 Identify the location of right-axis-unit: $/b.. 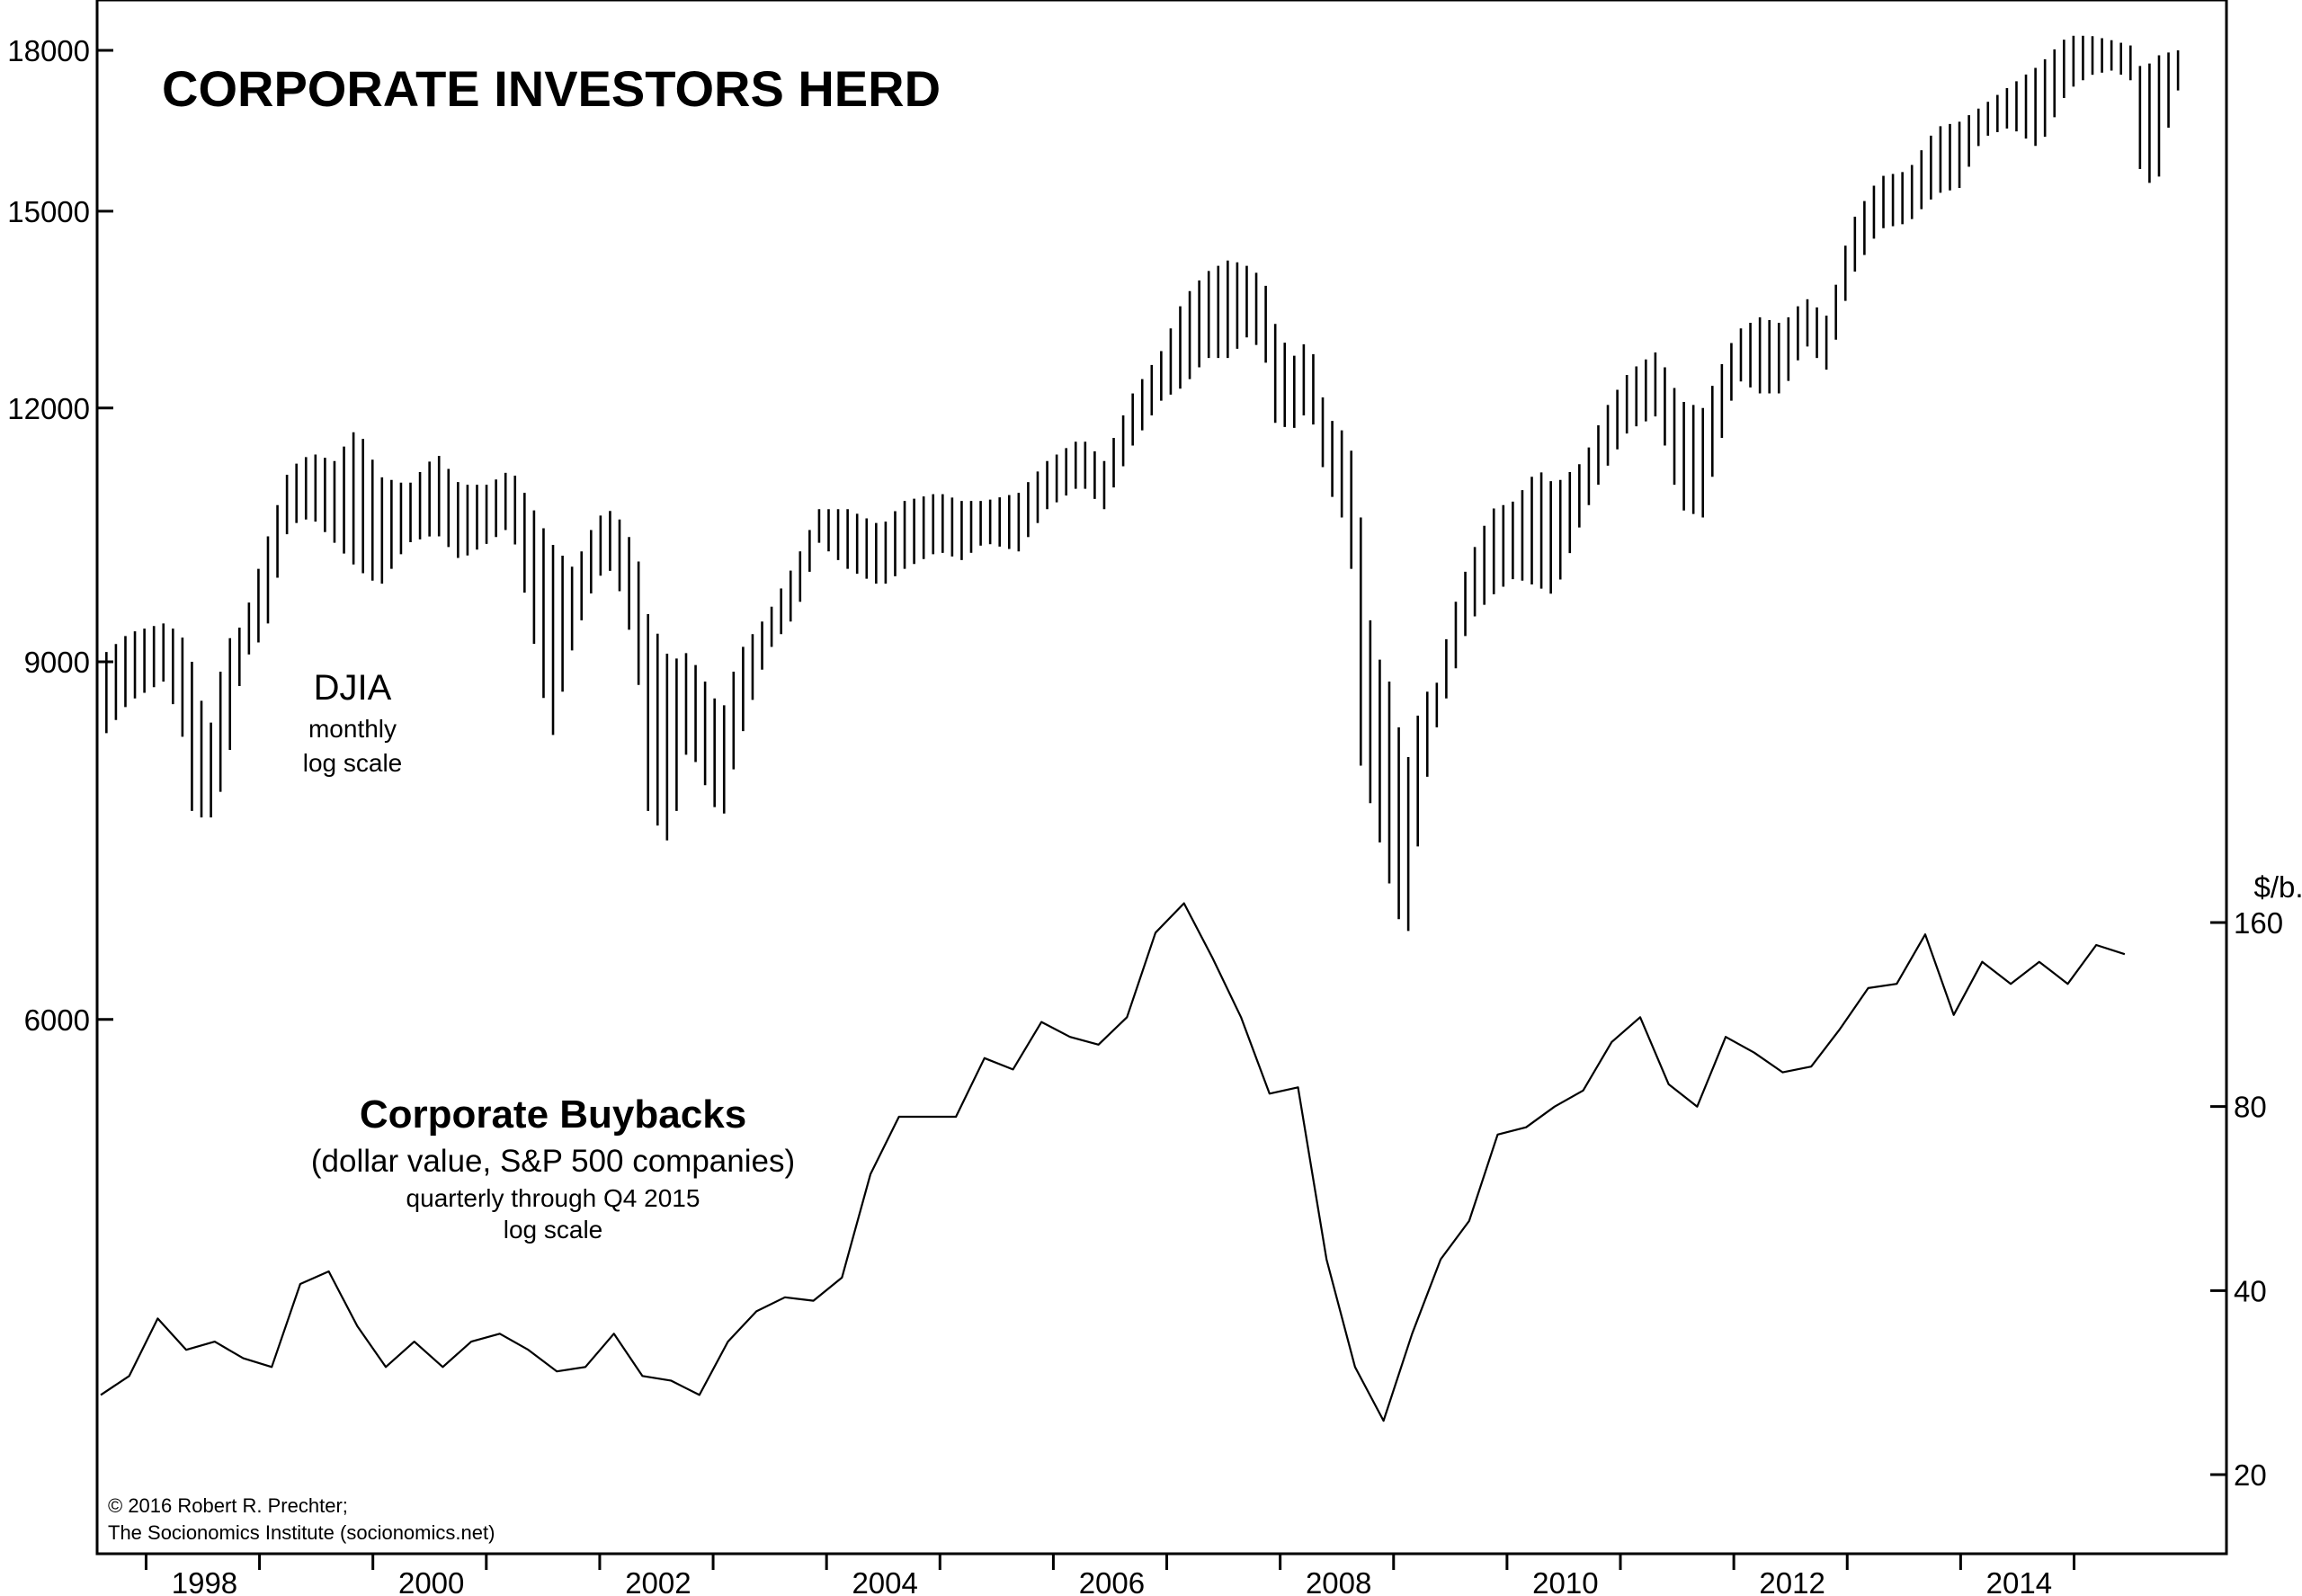
(2277, 887).